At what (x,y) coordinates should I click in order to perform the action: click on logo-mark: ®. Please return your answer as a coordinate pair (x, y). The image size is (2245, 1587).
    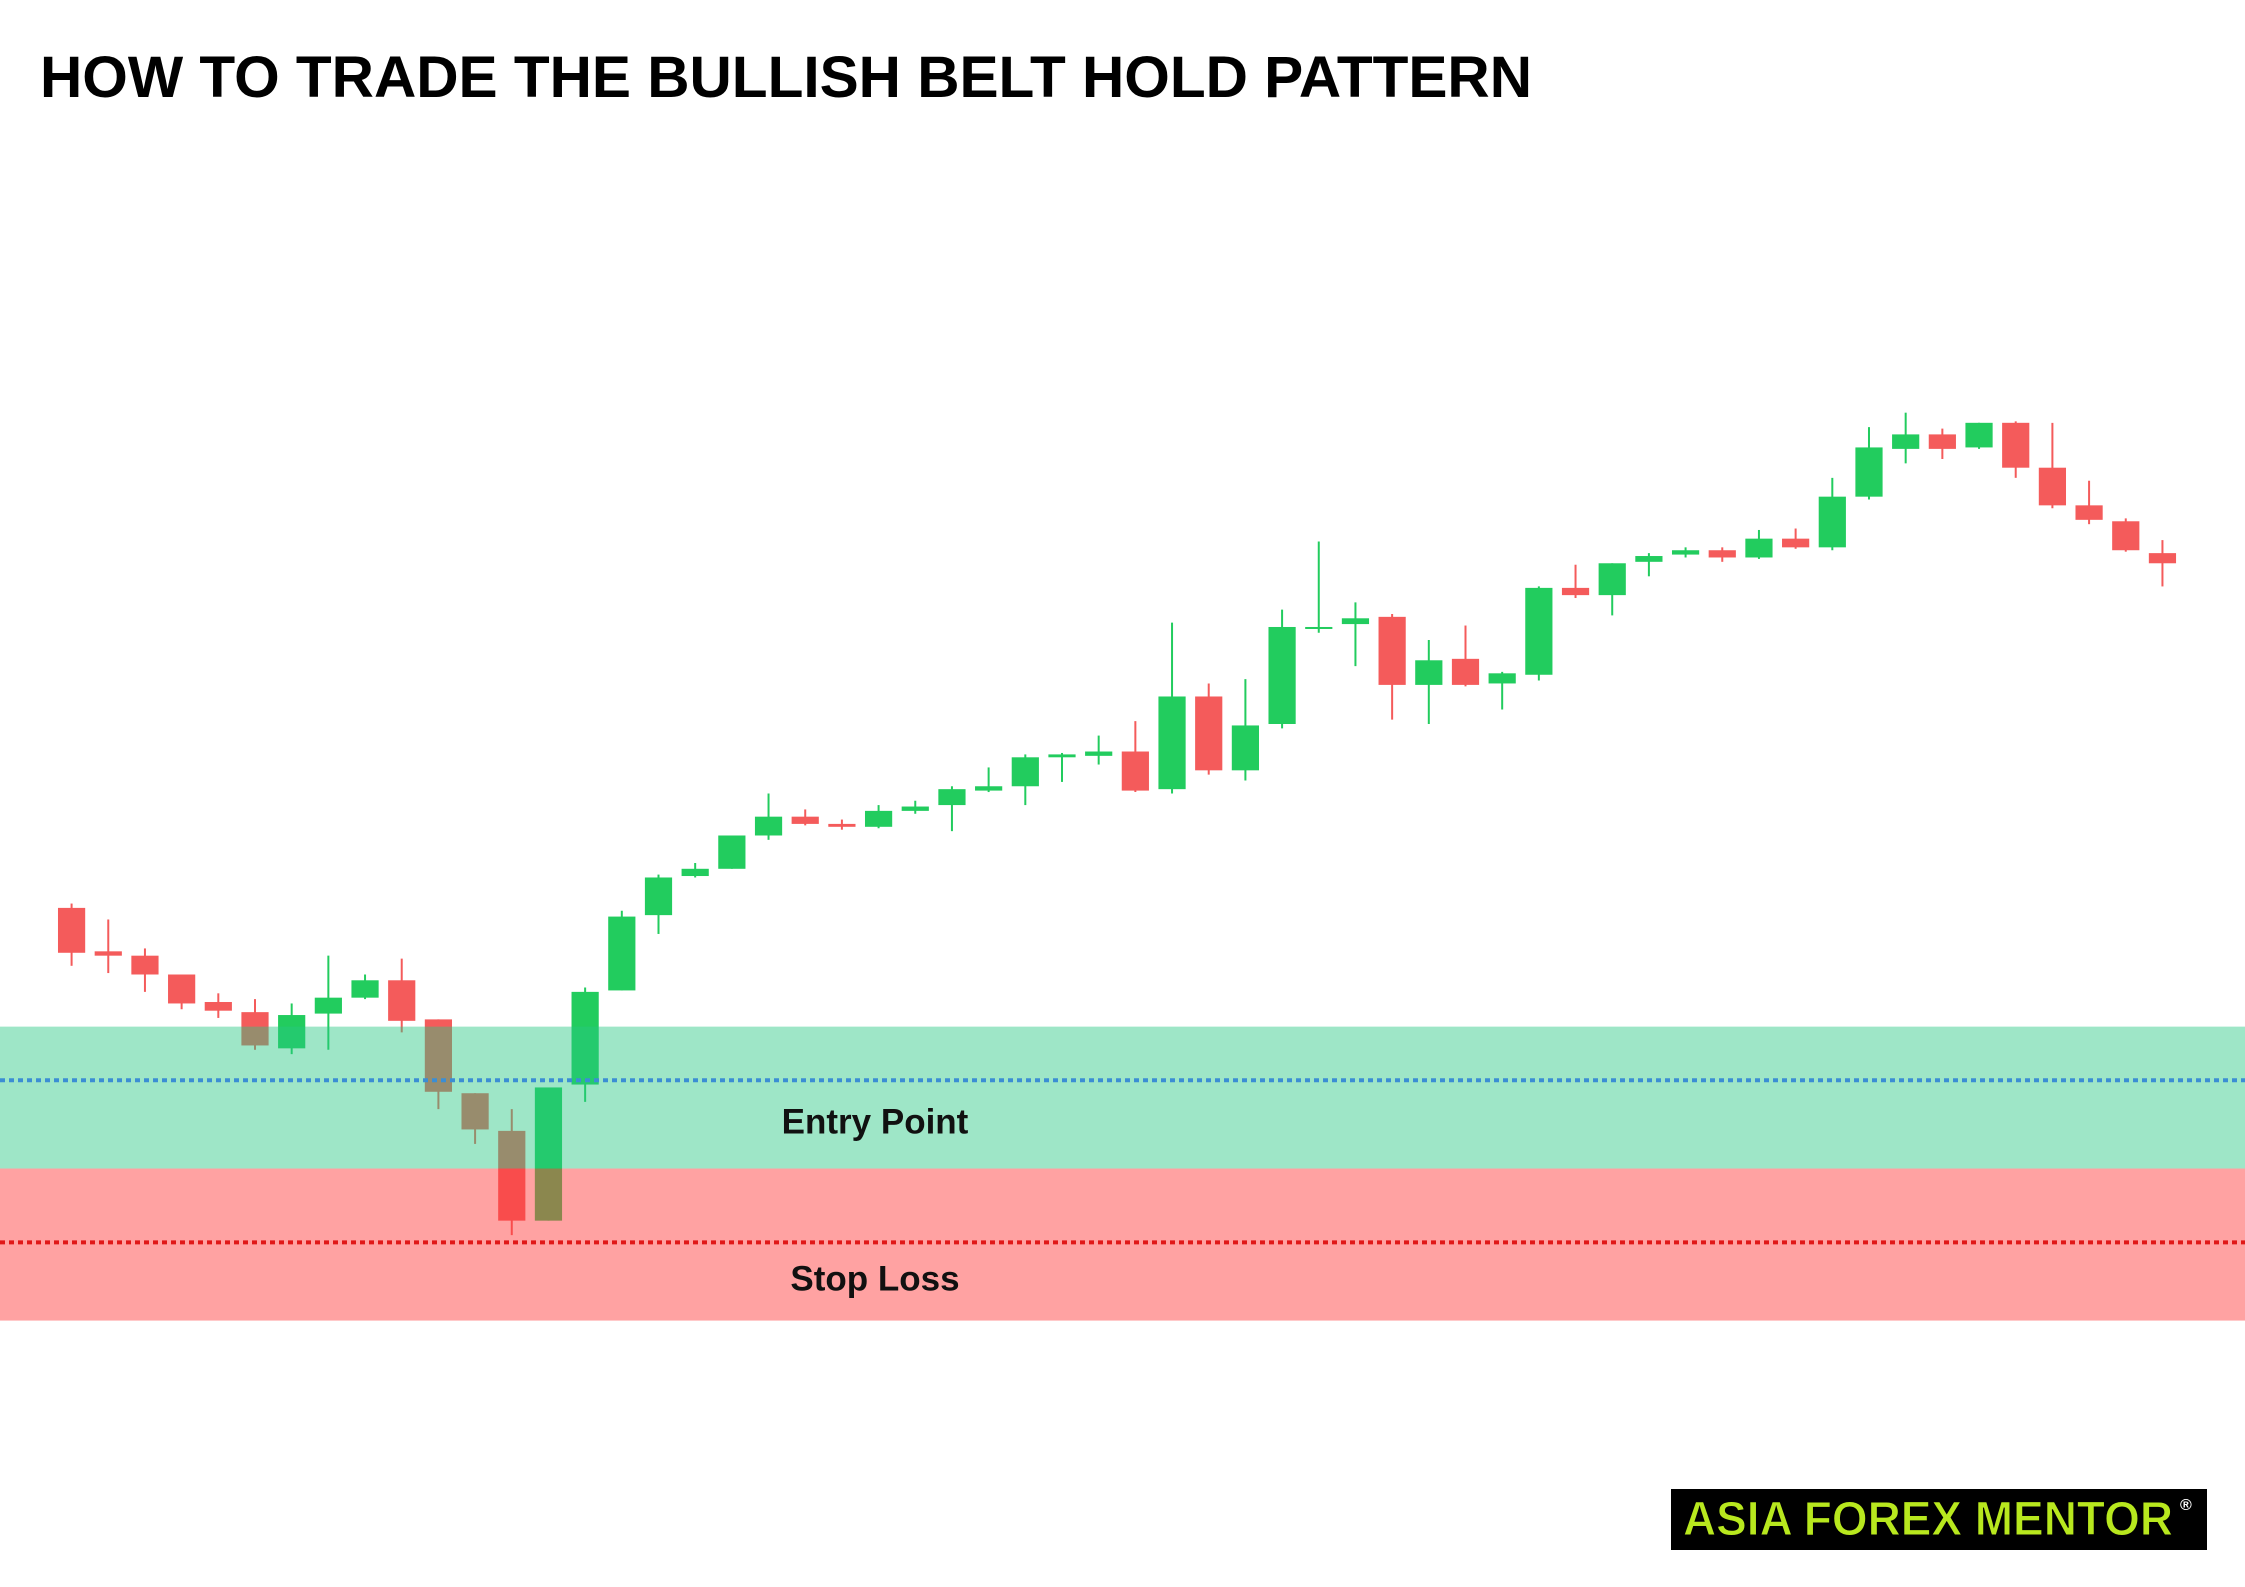
    Looking at the image, I should click on (2186, 1505).